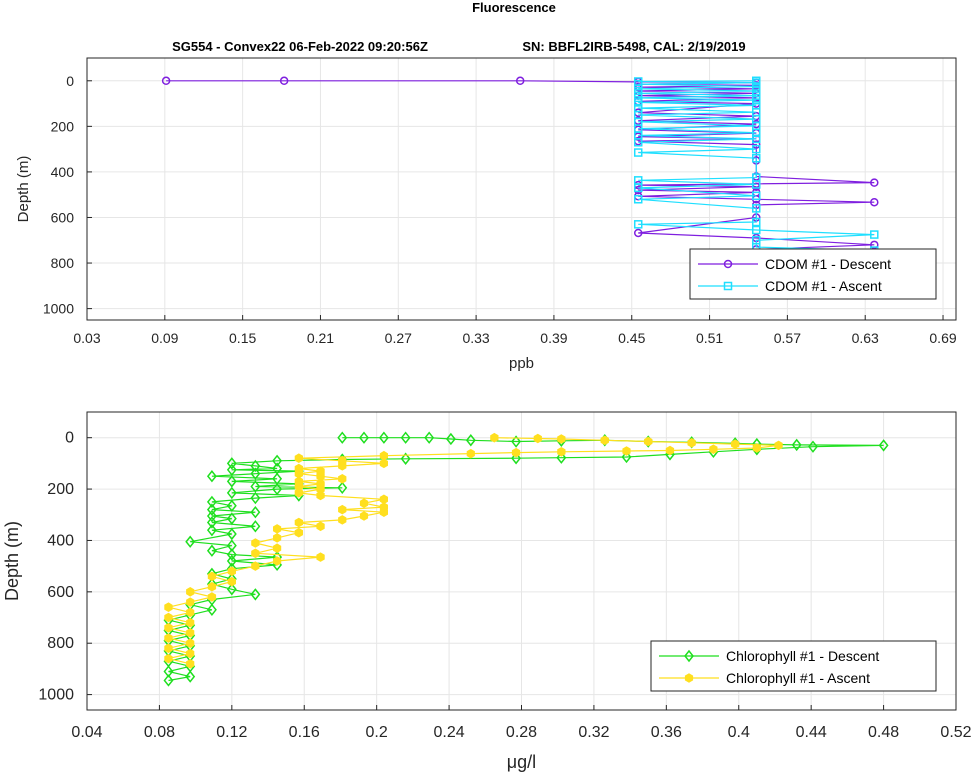 This screenshot has height=775, width=971. I want to click on figure-title: Fluorescence, so click(514, 7).